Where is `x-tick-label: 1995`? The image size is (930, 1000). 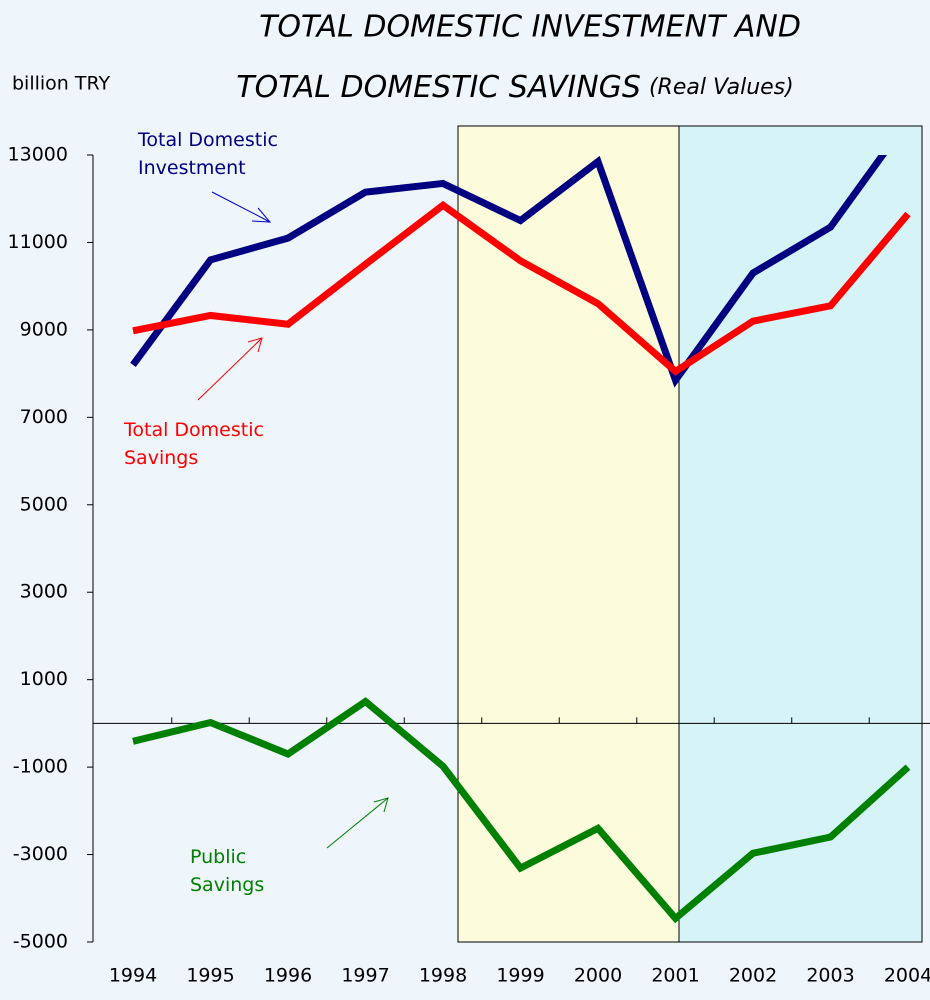
x-tick-label: 1995 is located at coordinates (210, 976).